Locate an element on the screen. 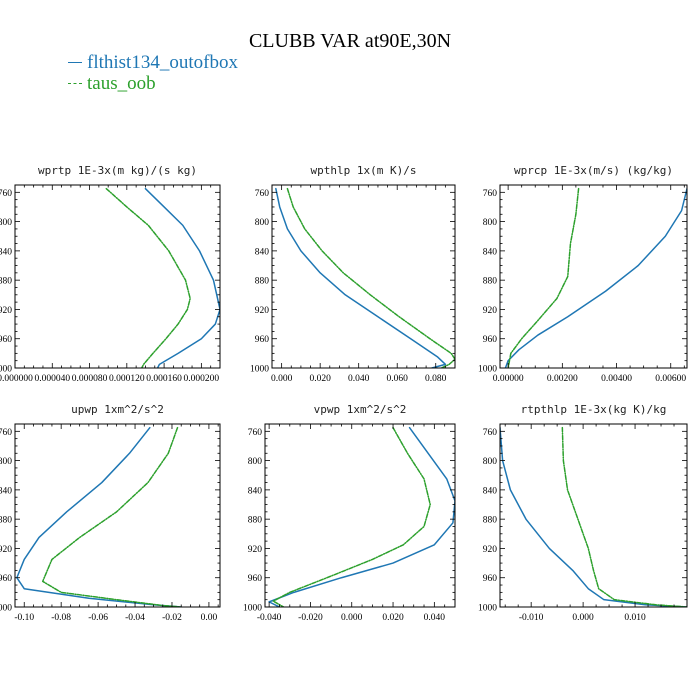 This screenshot has width=700, height=700. panel-frame-wprtp is located at coordinates (117, 276).